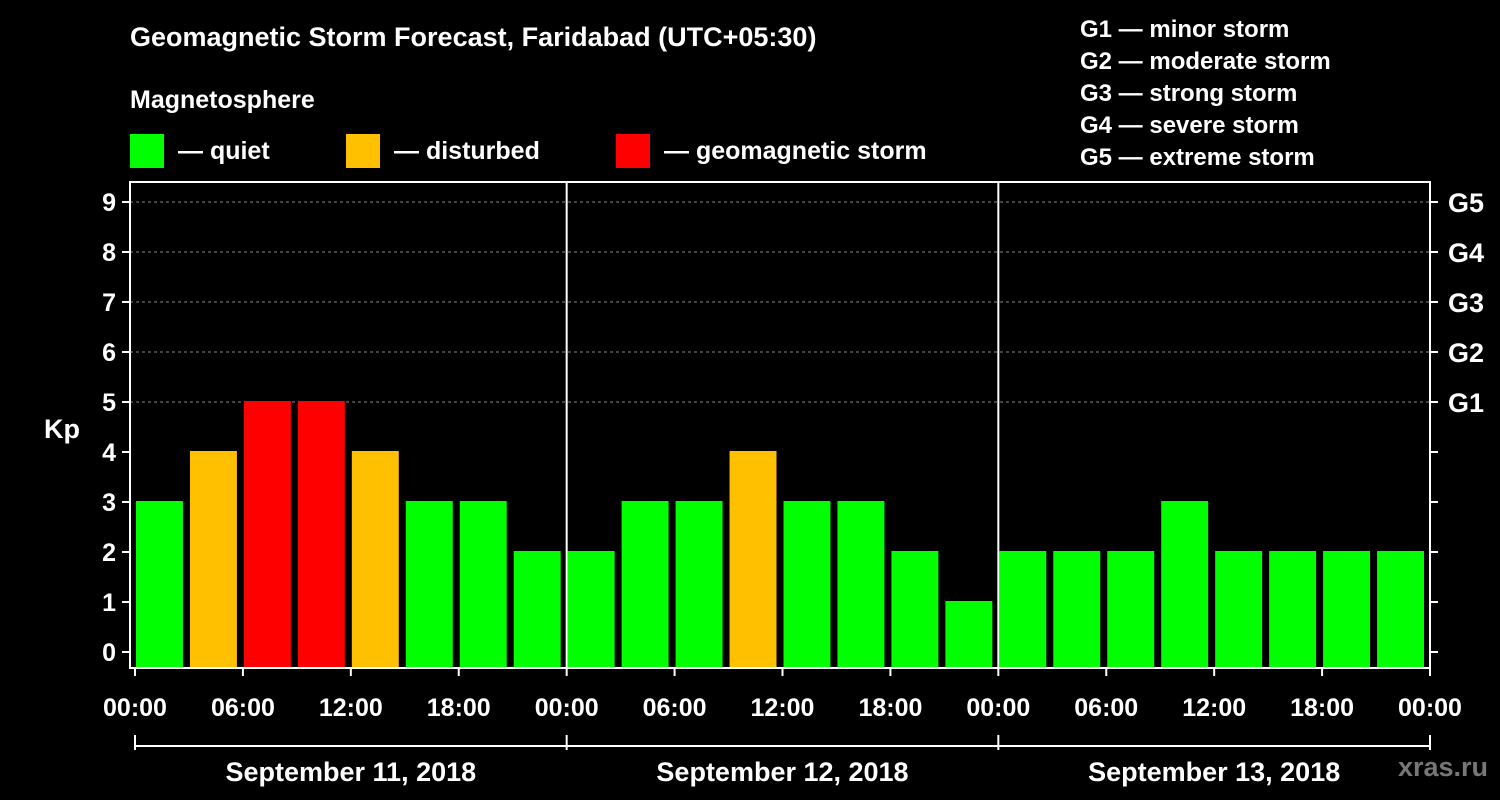  Describe the element at coordinates (1466, 203) in the screenshot. I see `g-axis-label: G5` at that location.